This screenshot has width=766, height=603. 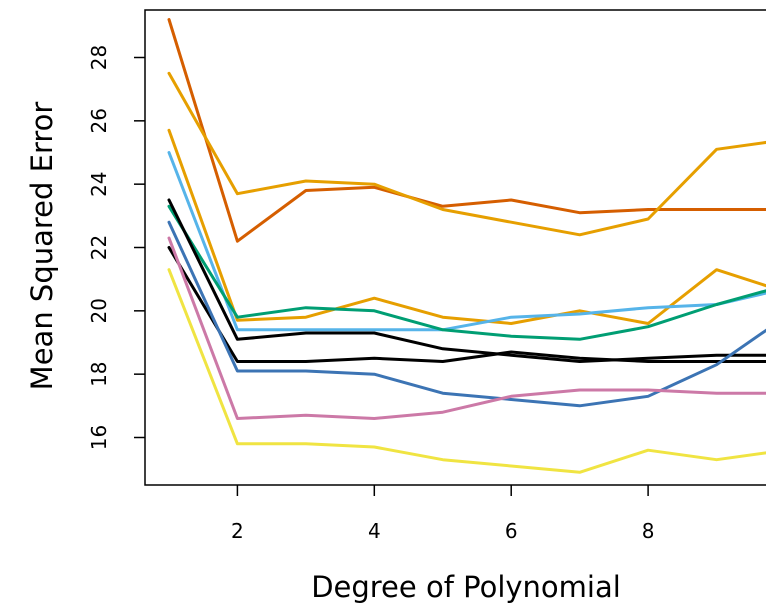 What do you see at coordinates (99, 310) in the screenshot?
I see `y-tick-label: 20` at bounding box center [99, 310].